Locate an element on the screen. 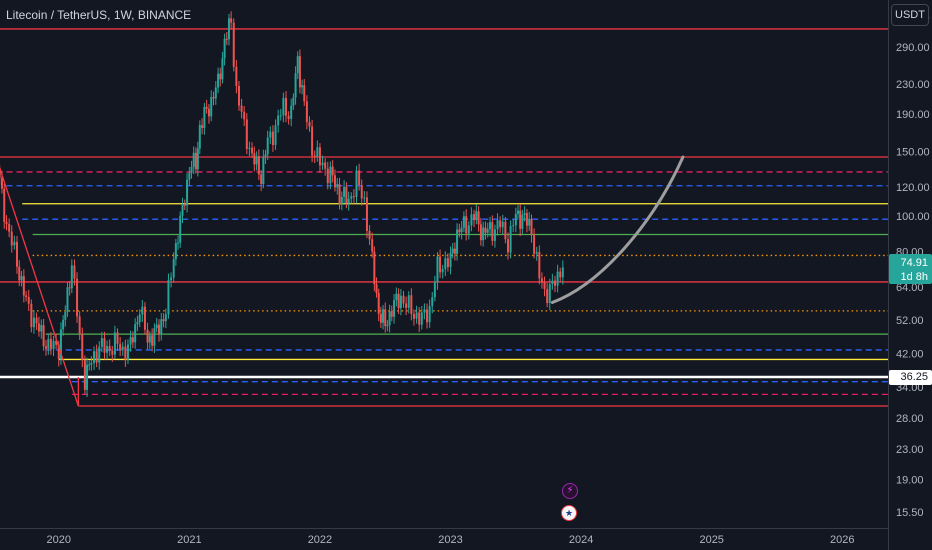 Image resolution: width=932 pixels, height=550 pixels. us-flag-icon: ★ is located at coordinates (569, 513).